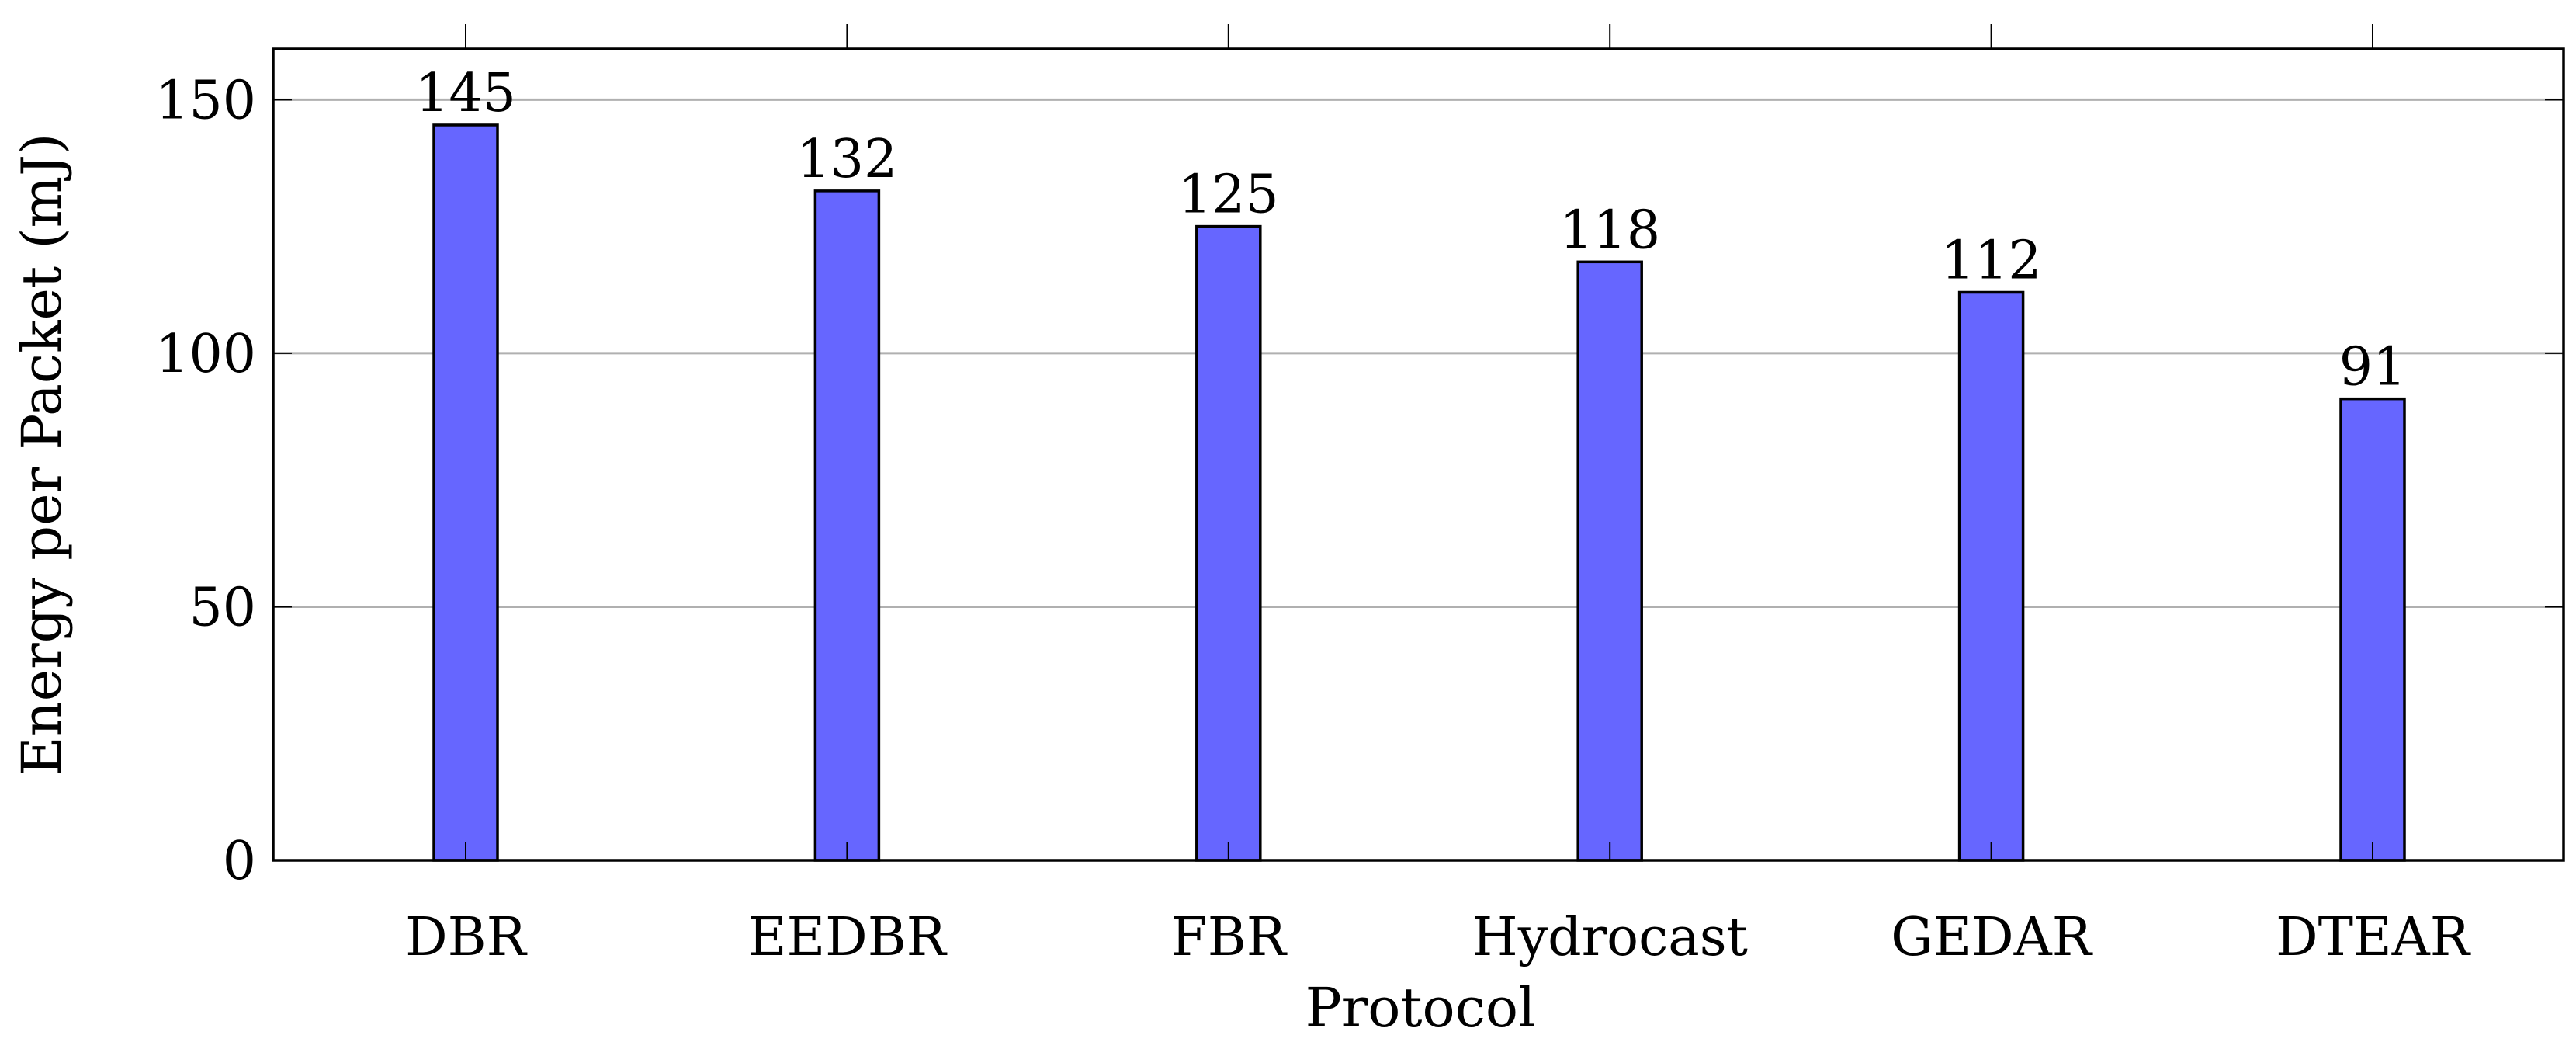  I want to click on x-tick-label-dbr: DBR, so click(466, 937).